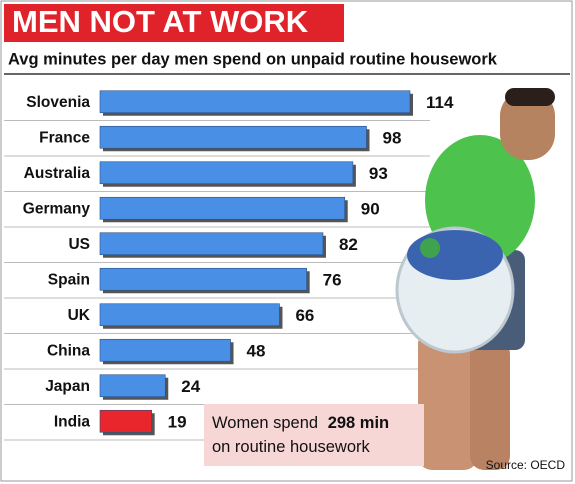 The height and width of the screenshot is (484, 575). Describe the element at coordinates (440, 102) in the screenshot. I see `value-label: 114` at that location.